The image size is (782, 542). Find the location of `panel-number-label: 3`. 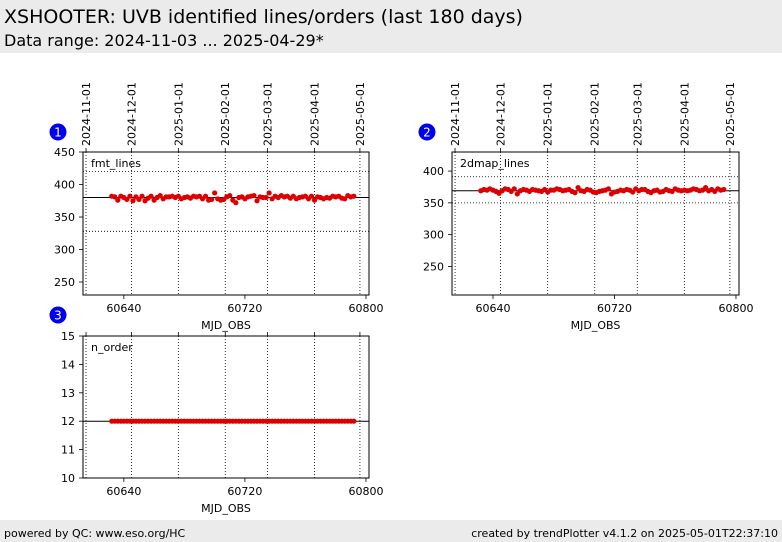

panel-number-label: 3 is located at coordinates (58, 316).